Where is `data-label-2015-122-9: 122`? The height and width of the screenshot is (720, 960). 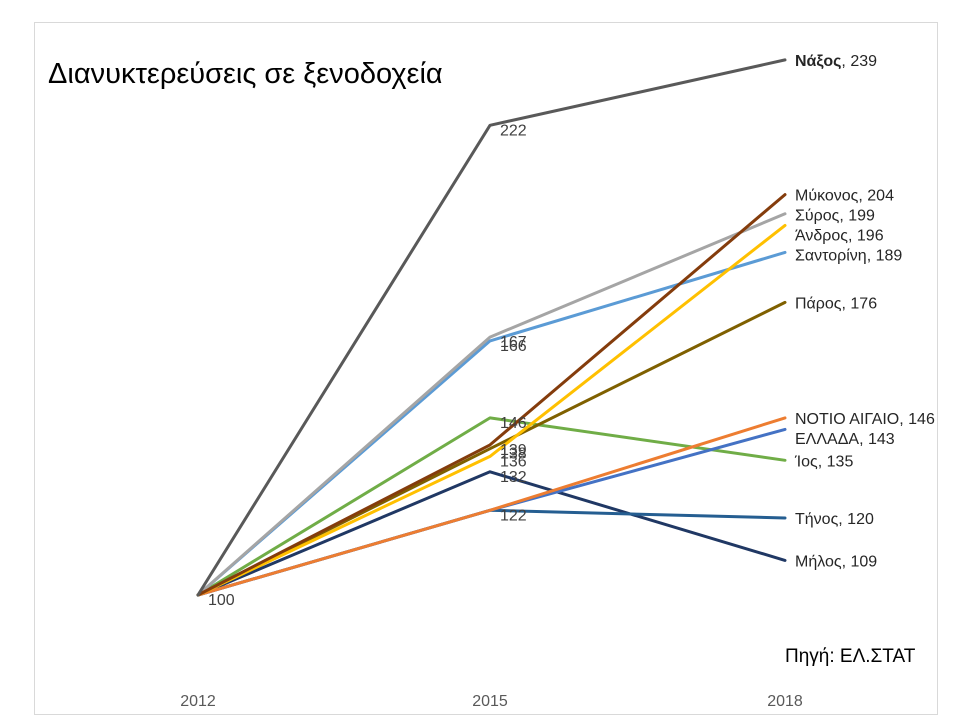 data-label-2015-122-9: 122 is located at coordinates (513, 515).